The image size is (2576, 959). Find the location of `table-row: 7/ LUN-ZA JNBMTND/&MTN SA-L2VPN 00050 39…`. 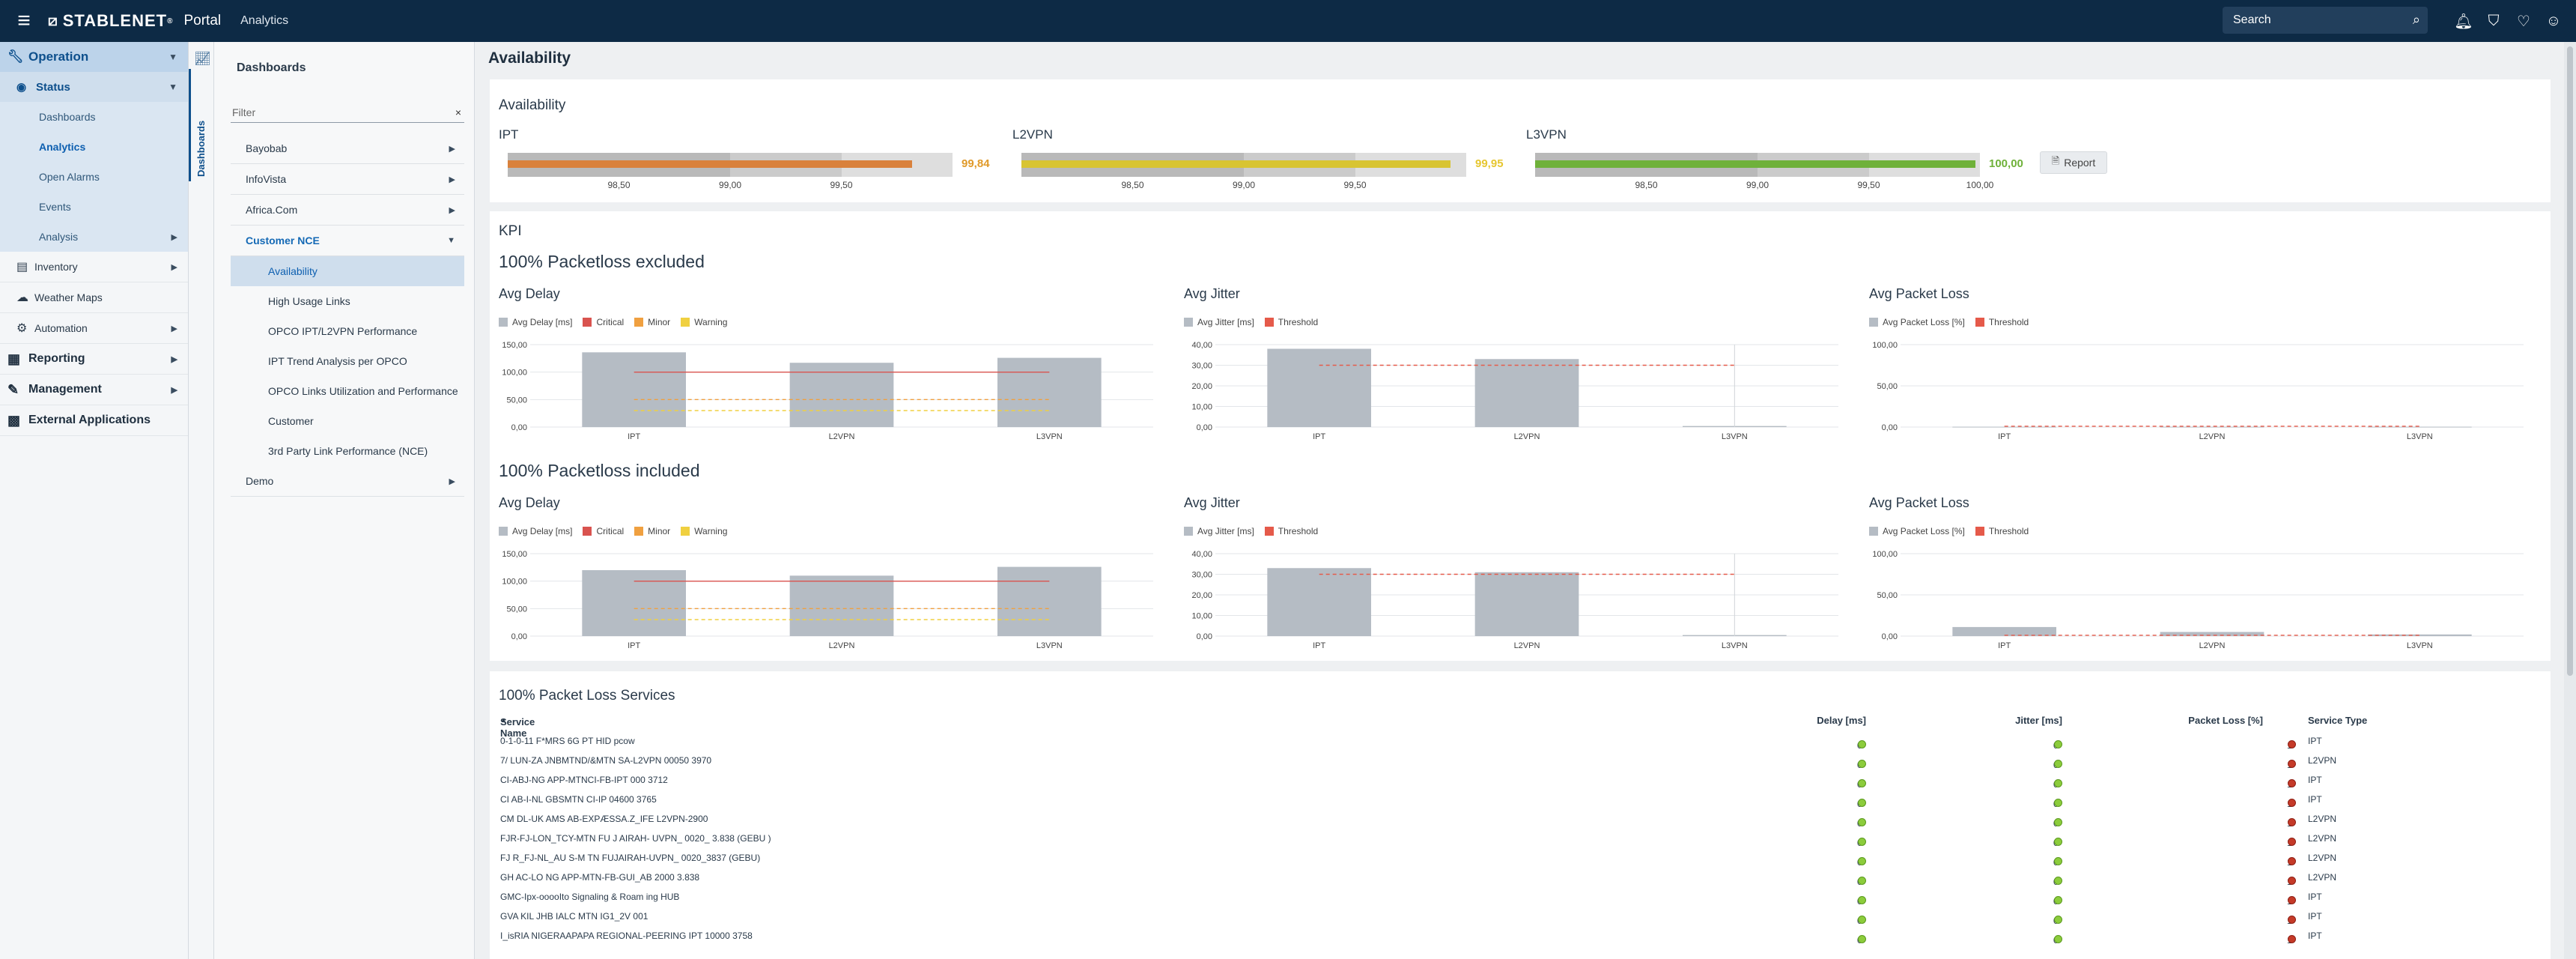

table-row: 7/ LUN-ZA JNBMTND/&MTN SA-L2VPN 00050 39… is located at coordinates (1524, 760).